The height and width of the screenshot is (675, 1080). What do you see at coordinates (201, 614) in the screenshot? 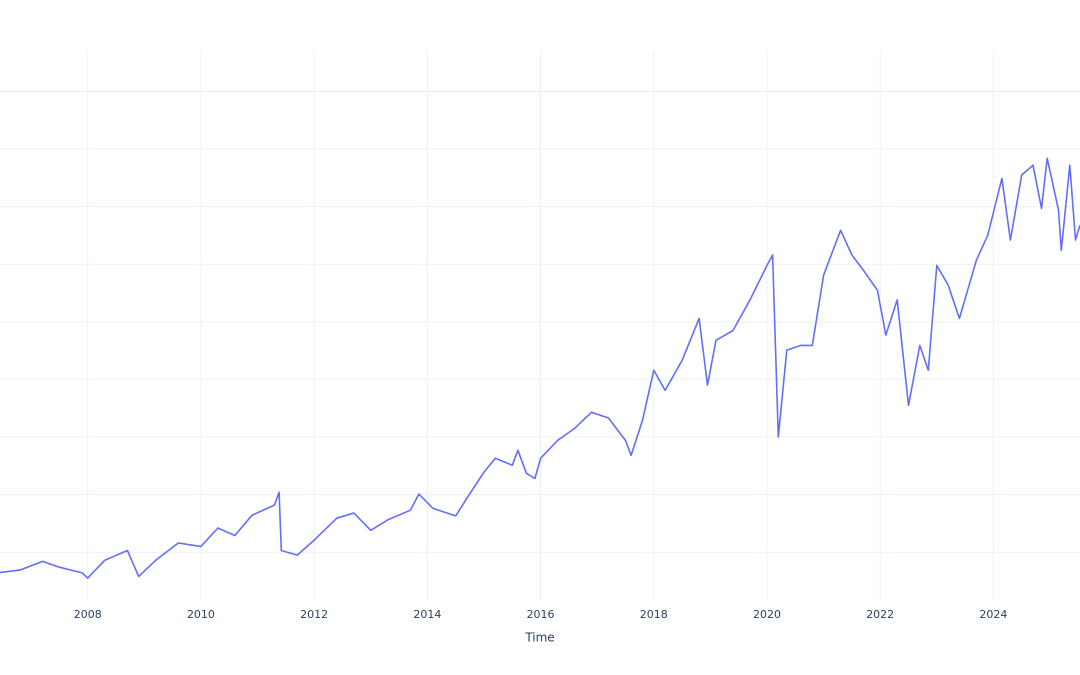
I see `x-tick-label: 2010` at bounding box center [201, 614].